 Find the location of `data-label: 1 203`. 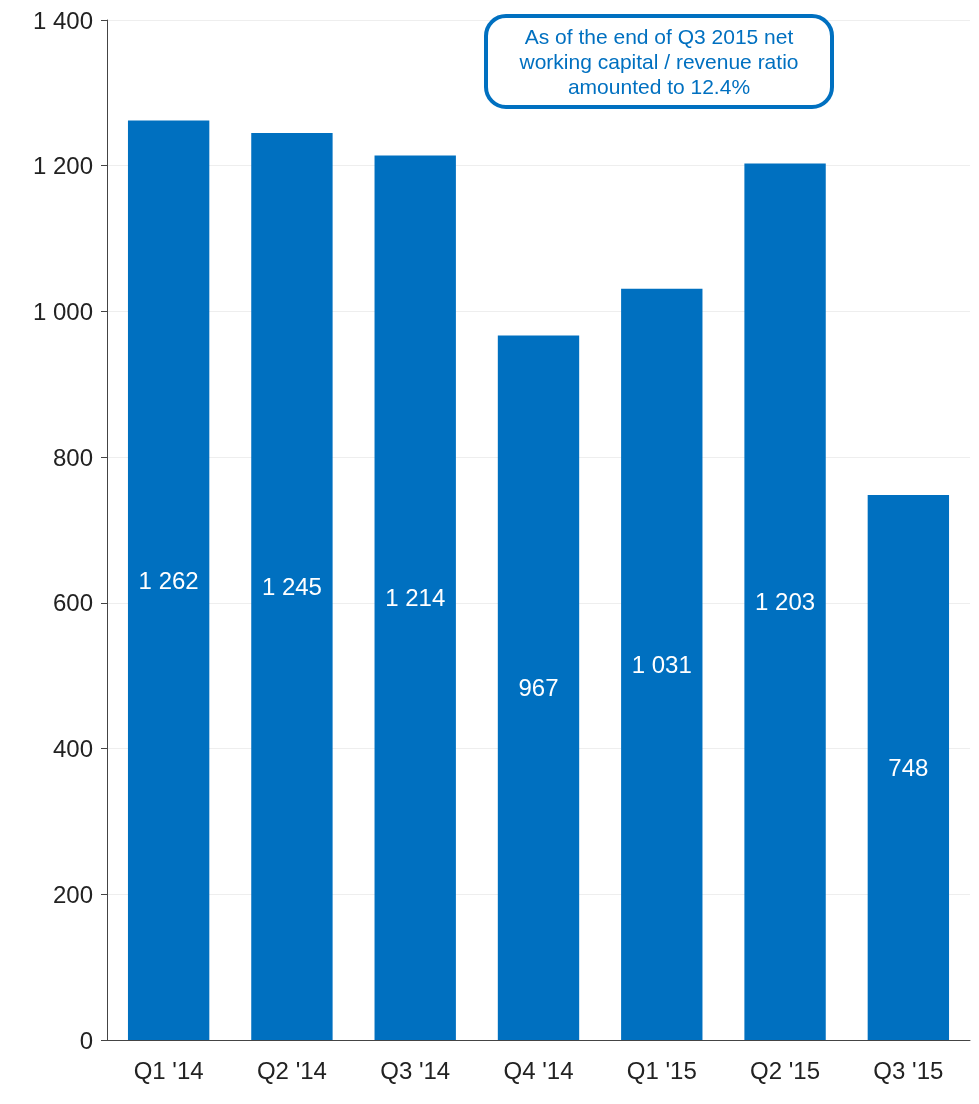

data-label: 1 203 is located at coordinates (785, 602).